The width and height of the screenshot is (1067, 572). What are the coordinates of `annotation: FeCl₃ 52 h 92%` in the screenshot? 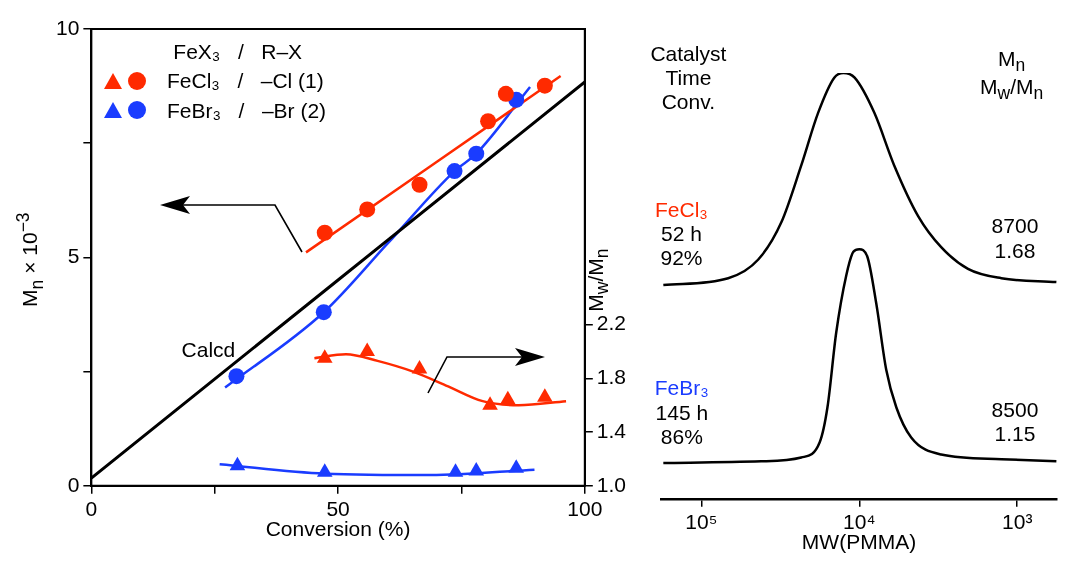 It's located at (681, 234).